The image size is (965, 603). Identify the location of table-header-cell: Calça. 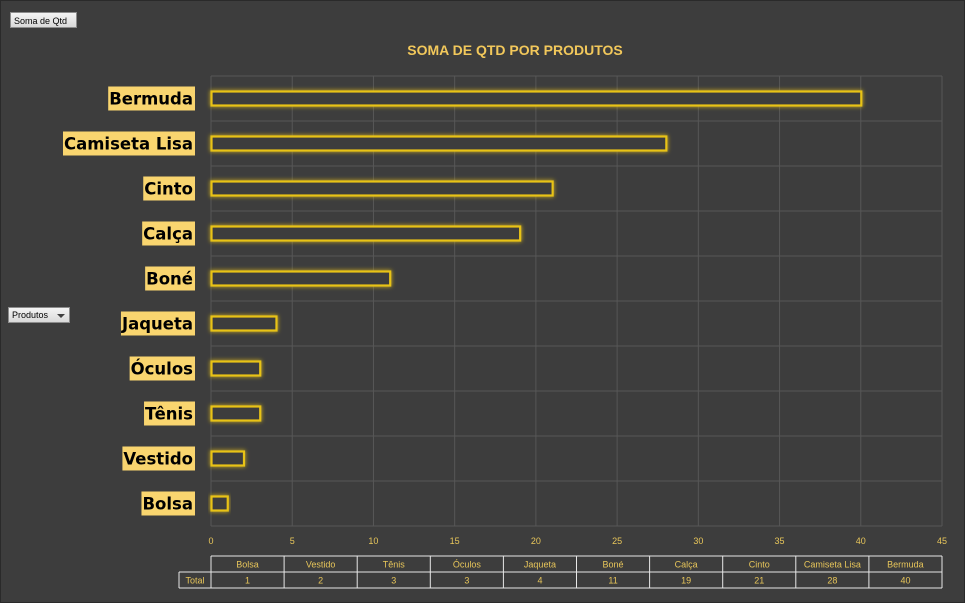
(686, 565).